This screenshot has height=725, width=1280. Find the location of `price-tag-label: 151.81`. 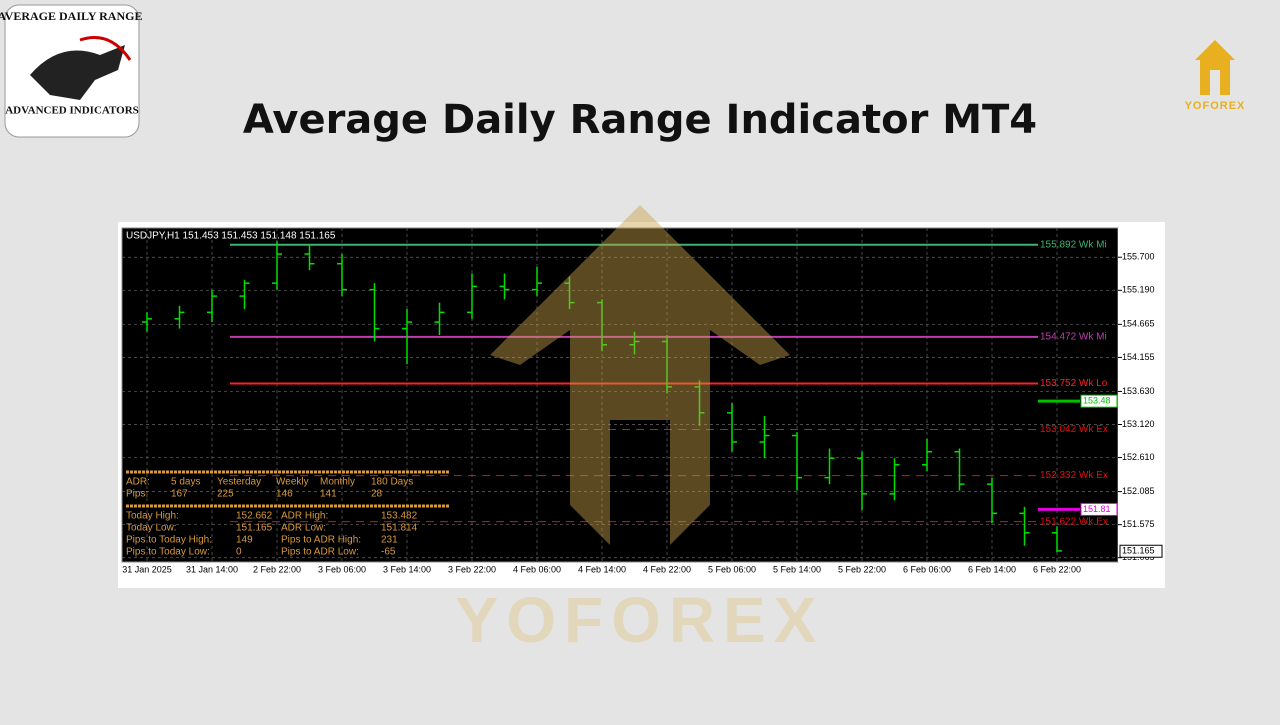

price-tag-label: 151.81 is located at coordinates (1097, 509).